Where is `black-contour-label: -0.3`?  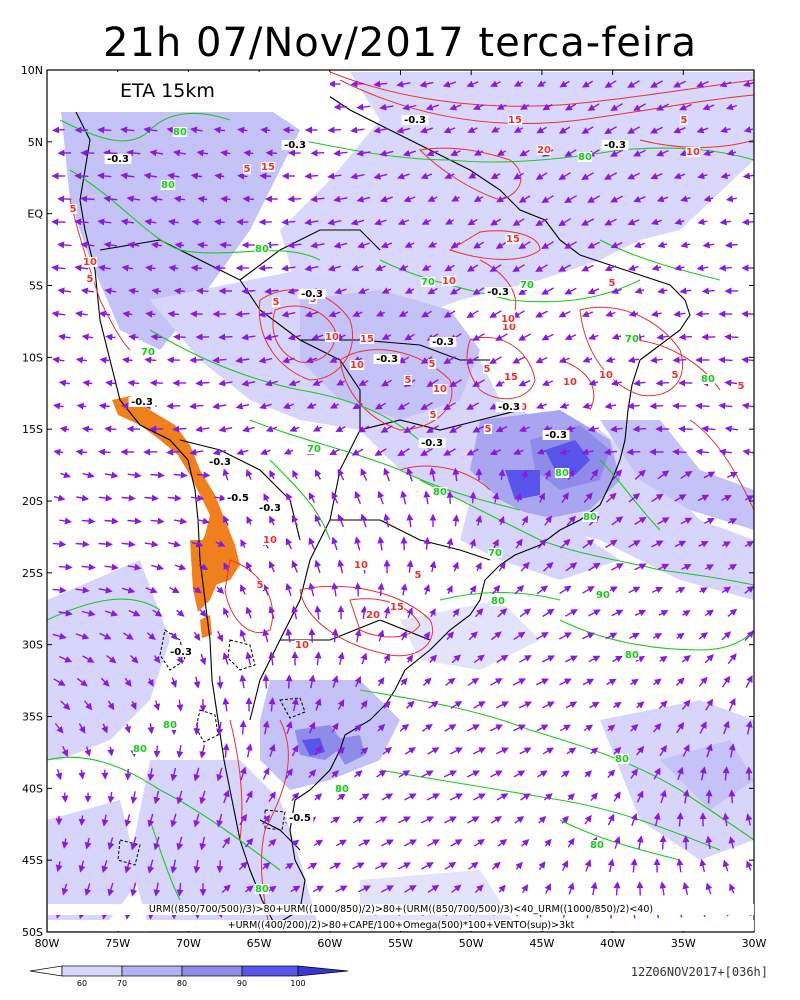
black-contour-label: -0.3 is located at coordinates (556, 435).